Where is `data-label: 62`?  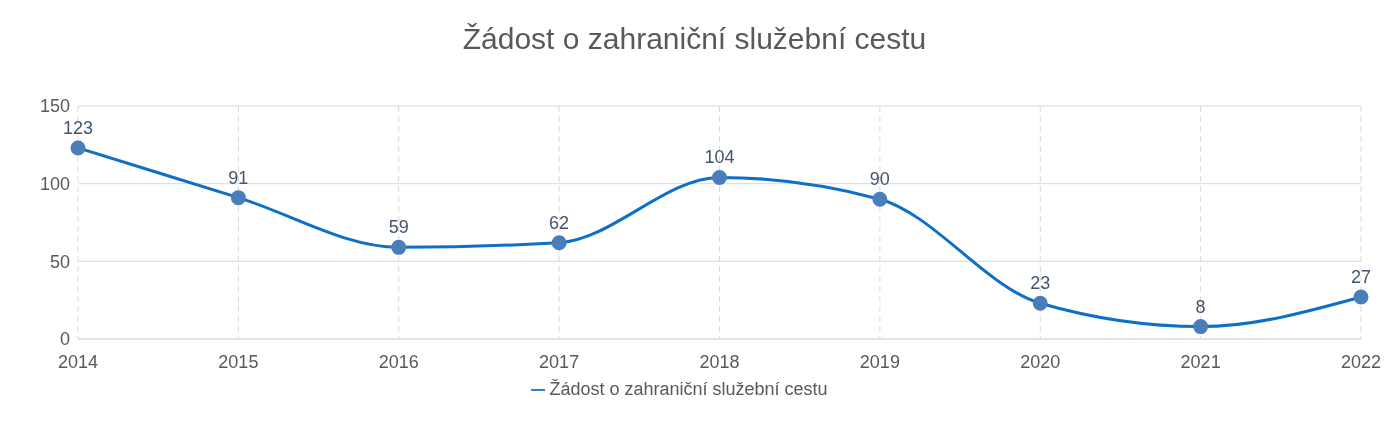 data-label: 62 is located at coordinates (559, 222).